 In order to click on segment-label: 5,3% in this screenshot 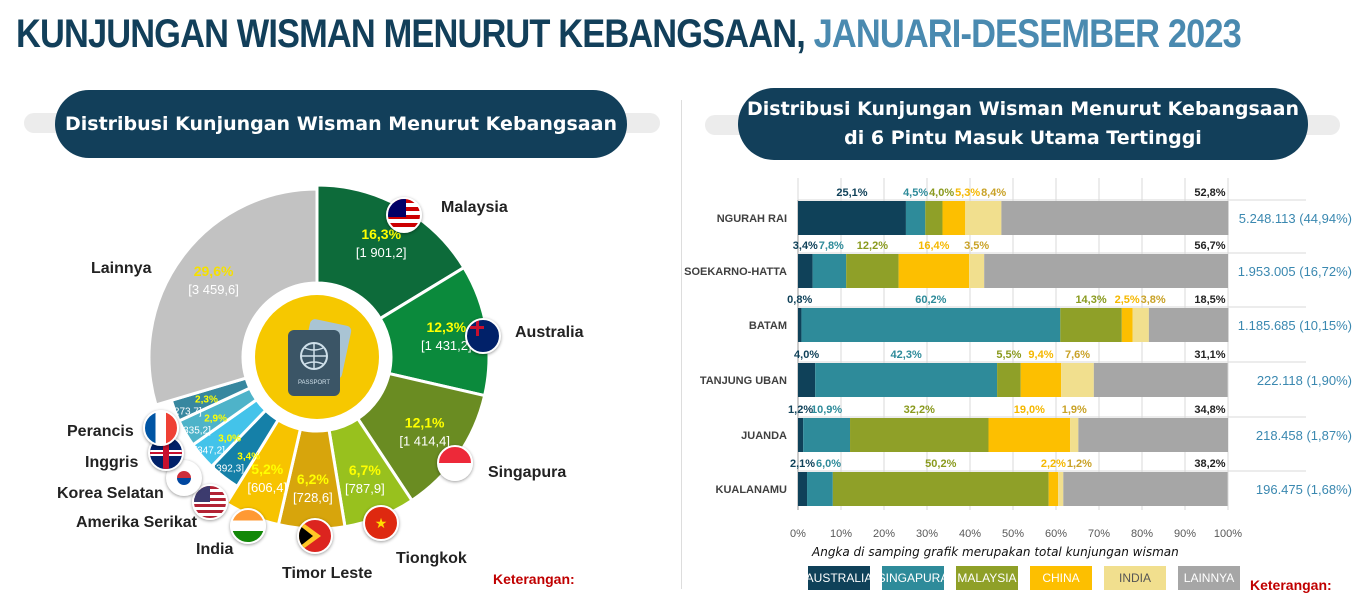, I will do `click(967, 193)`.